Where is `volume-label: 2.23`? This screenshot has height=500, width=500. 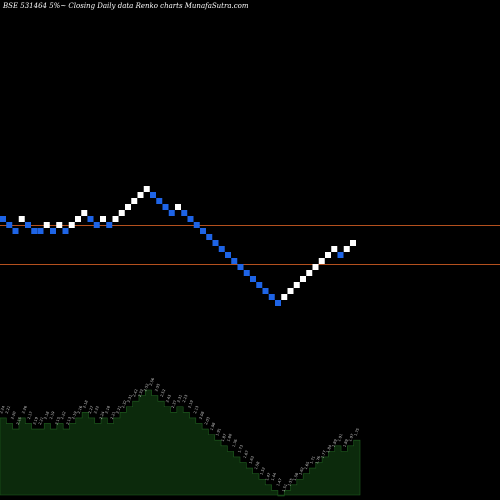 volume-label: 2.23 is located at coordinates (185, 398).